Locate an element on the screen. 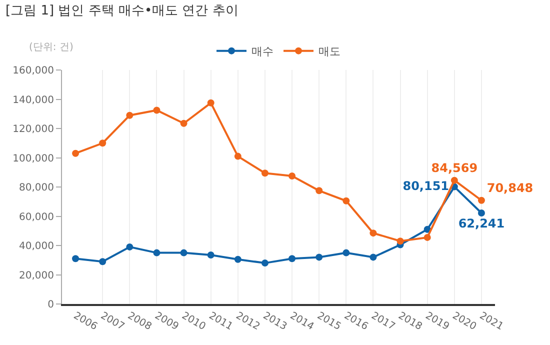 This screenshot has width=550, height=345. y-tick-label: 0 is located at coordinates (51, 305).